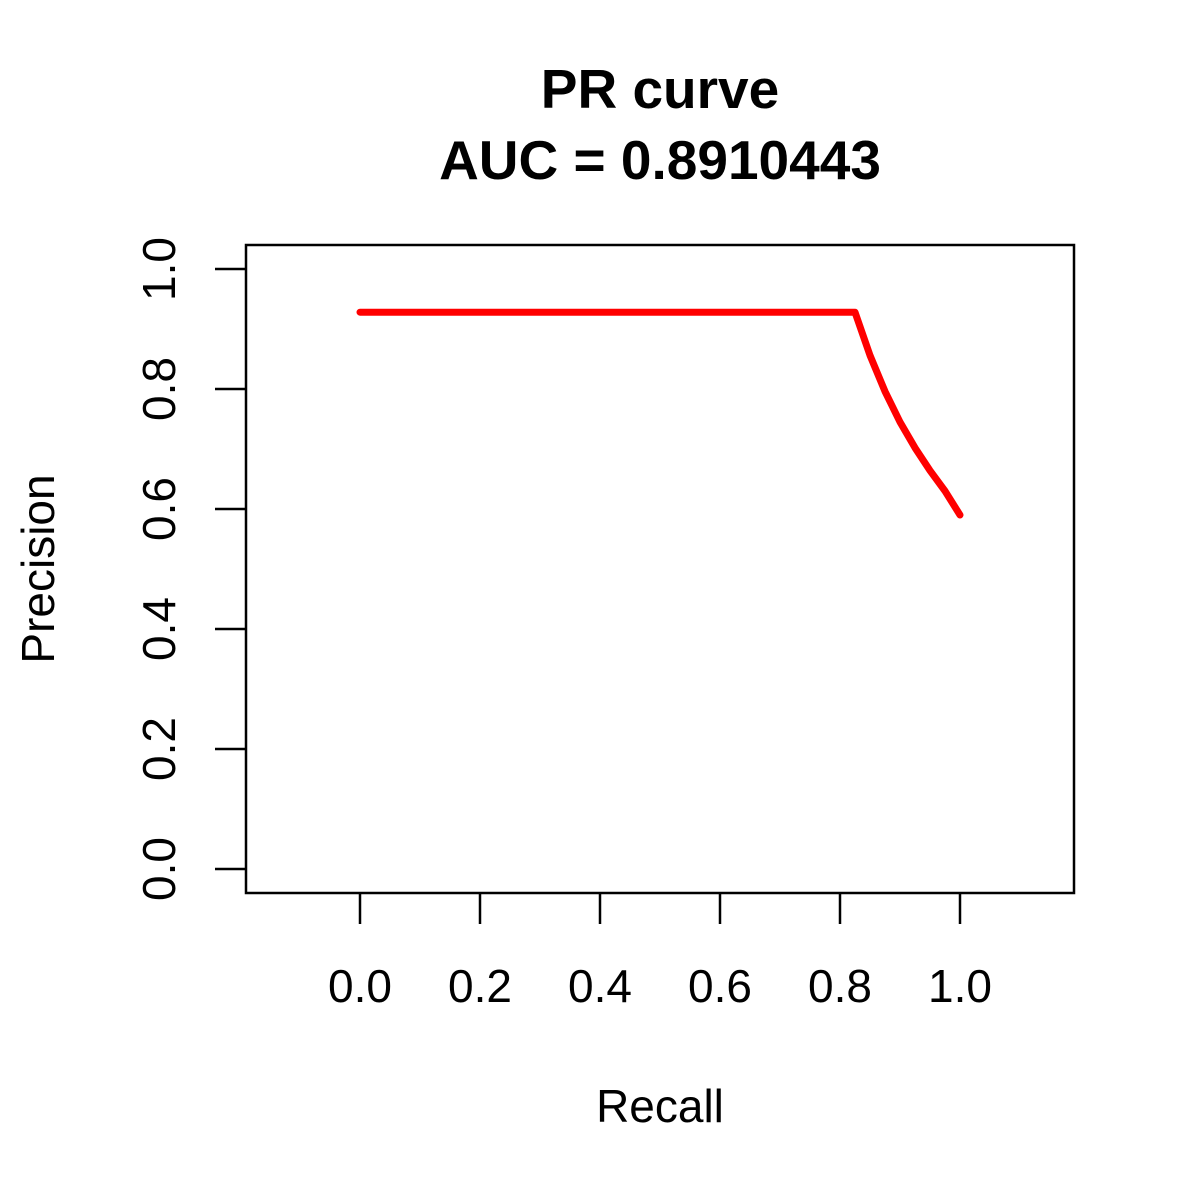 Image resolution: width=1200 pixels, height=1200 pixels. Describe the element at coordinates (38, 568) in the screenshot. I see `y-axis-title: Precision` at that location.